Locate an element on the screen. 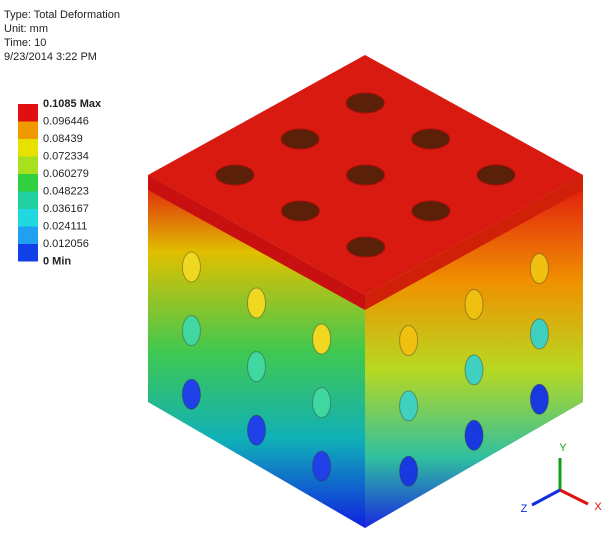  legend-label: 0.012056 is located at coordinates (66, 244).